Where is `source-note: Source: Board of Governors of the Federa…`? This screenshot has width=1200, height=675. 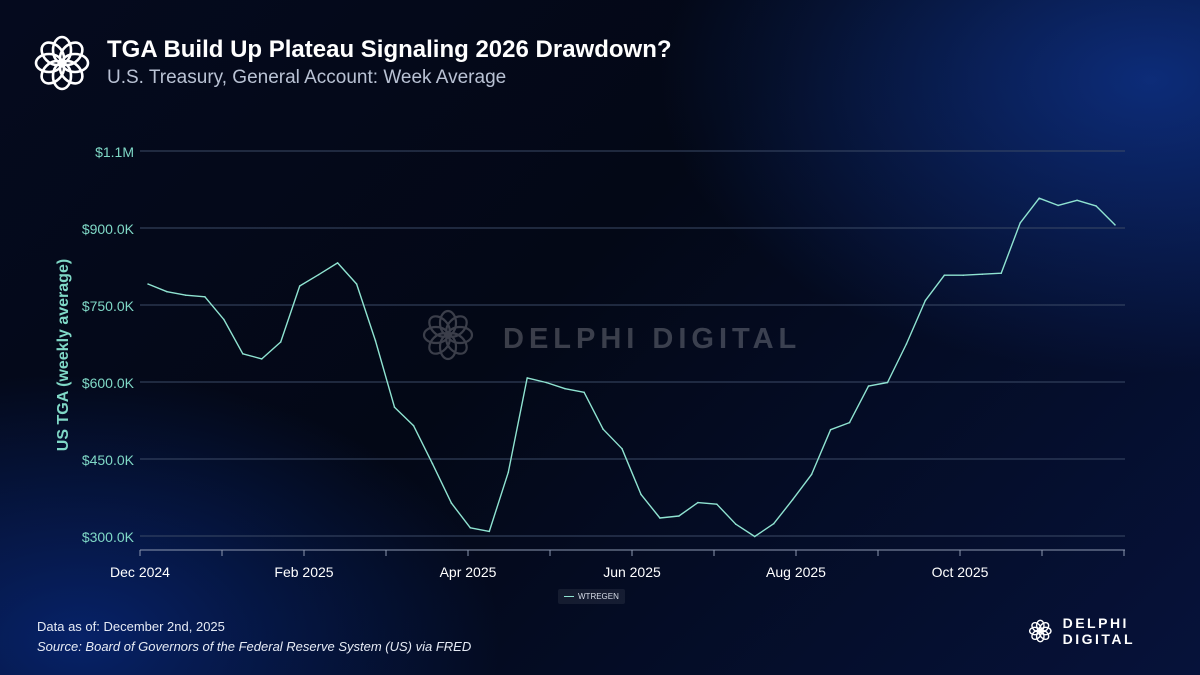
source-note: Source: Board of Governors of the Federa… is located at coordinates (254, 646).